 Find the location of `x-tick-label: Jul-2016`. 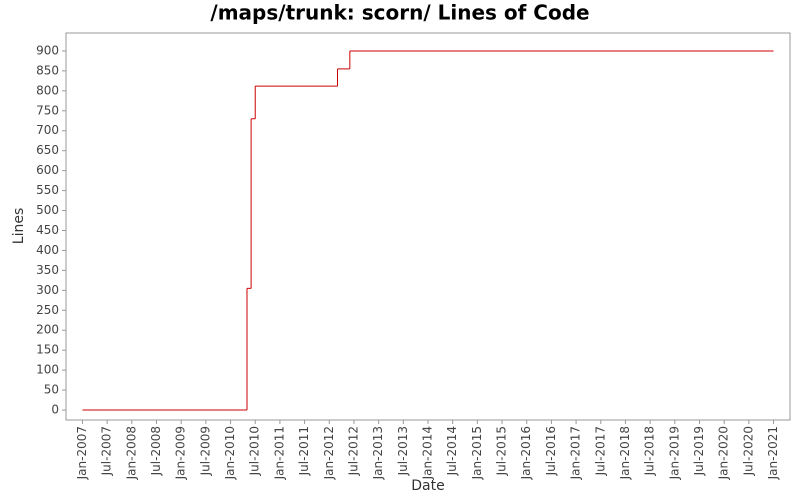

x-tick-label: Jul-2016 is located at coordinates (551, 451).